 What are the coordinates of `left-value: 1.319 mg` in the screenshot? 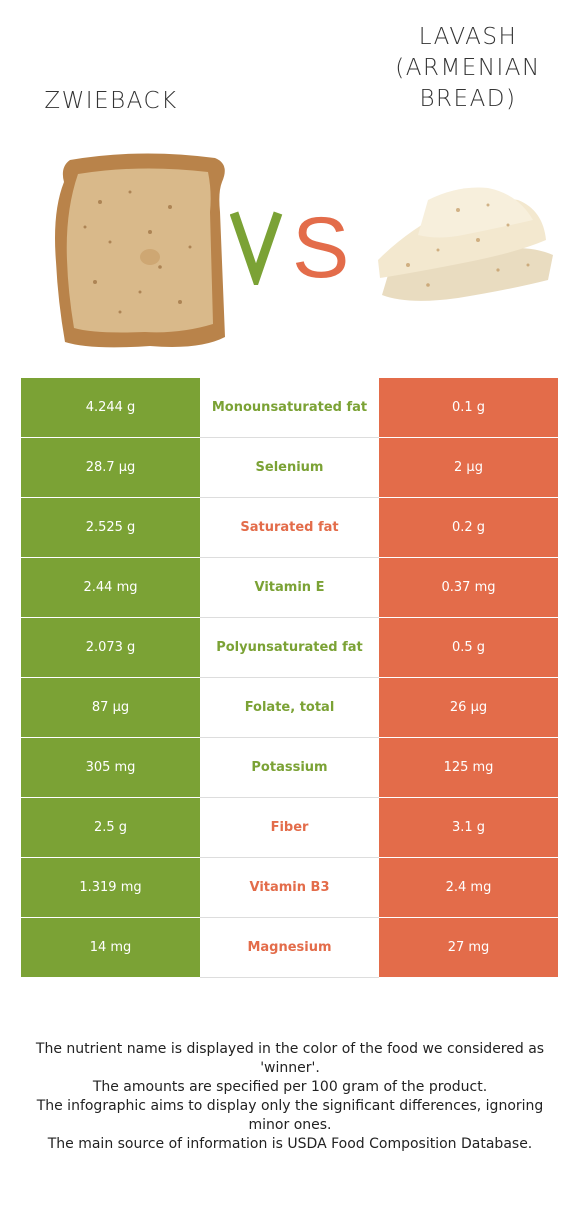 It's located at (110, 887).